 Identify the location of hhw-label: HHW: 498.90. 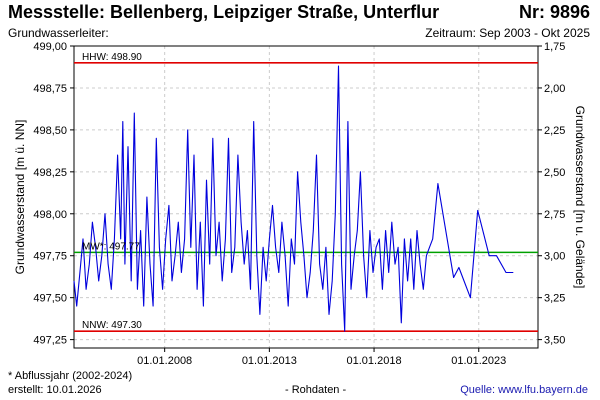
(112, 57).